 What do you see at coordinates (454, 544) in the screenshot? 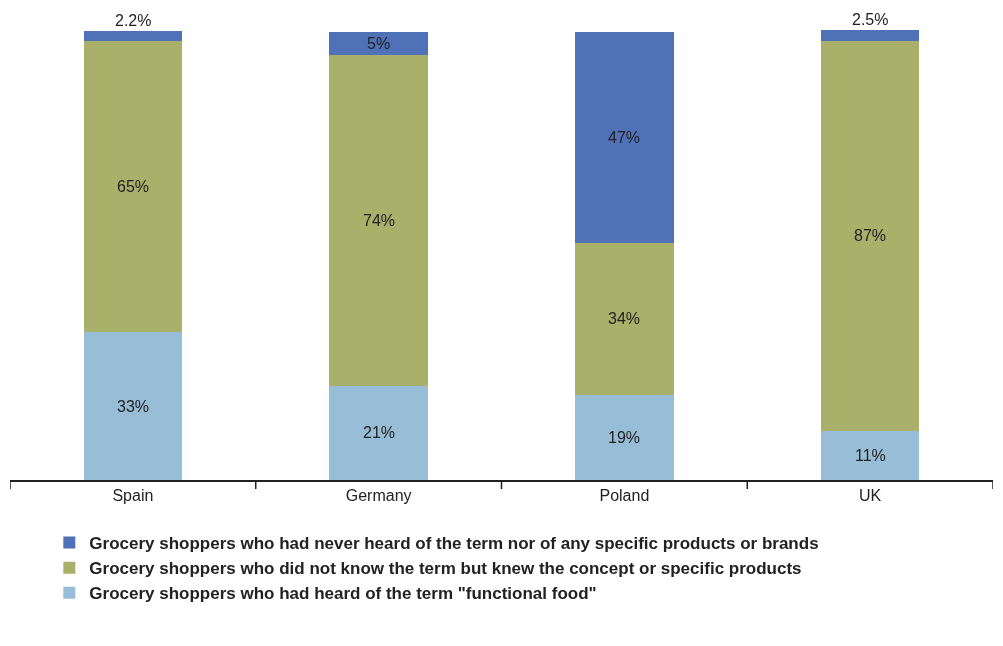
I see `legend-label: Grocery shoppers who had never heard of the term nor of any specific products or brands` at bounding box center [454, 544].